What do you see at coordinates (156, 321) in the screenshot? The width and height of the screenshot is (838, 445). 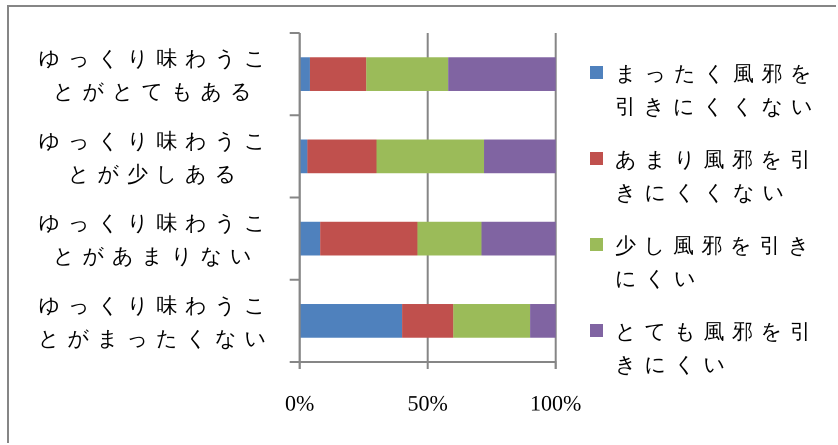 I see `y-tick-label: ゆっくり味わうことがまったくない` at bounding box center [156, 321].